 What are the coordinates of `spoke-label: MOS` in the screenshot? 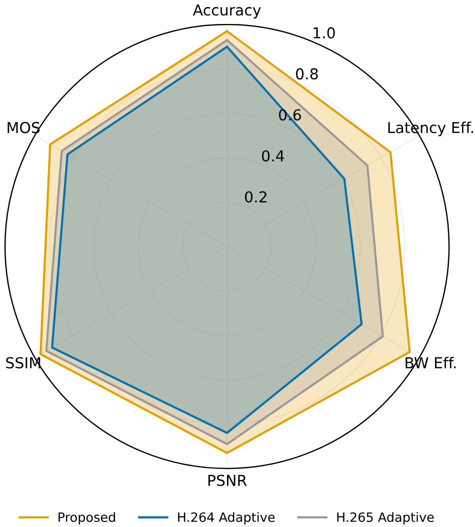 It's located at (24, 128).